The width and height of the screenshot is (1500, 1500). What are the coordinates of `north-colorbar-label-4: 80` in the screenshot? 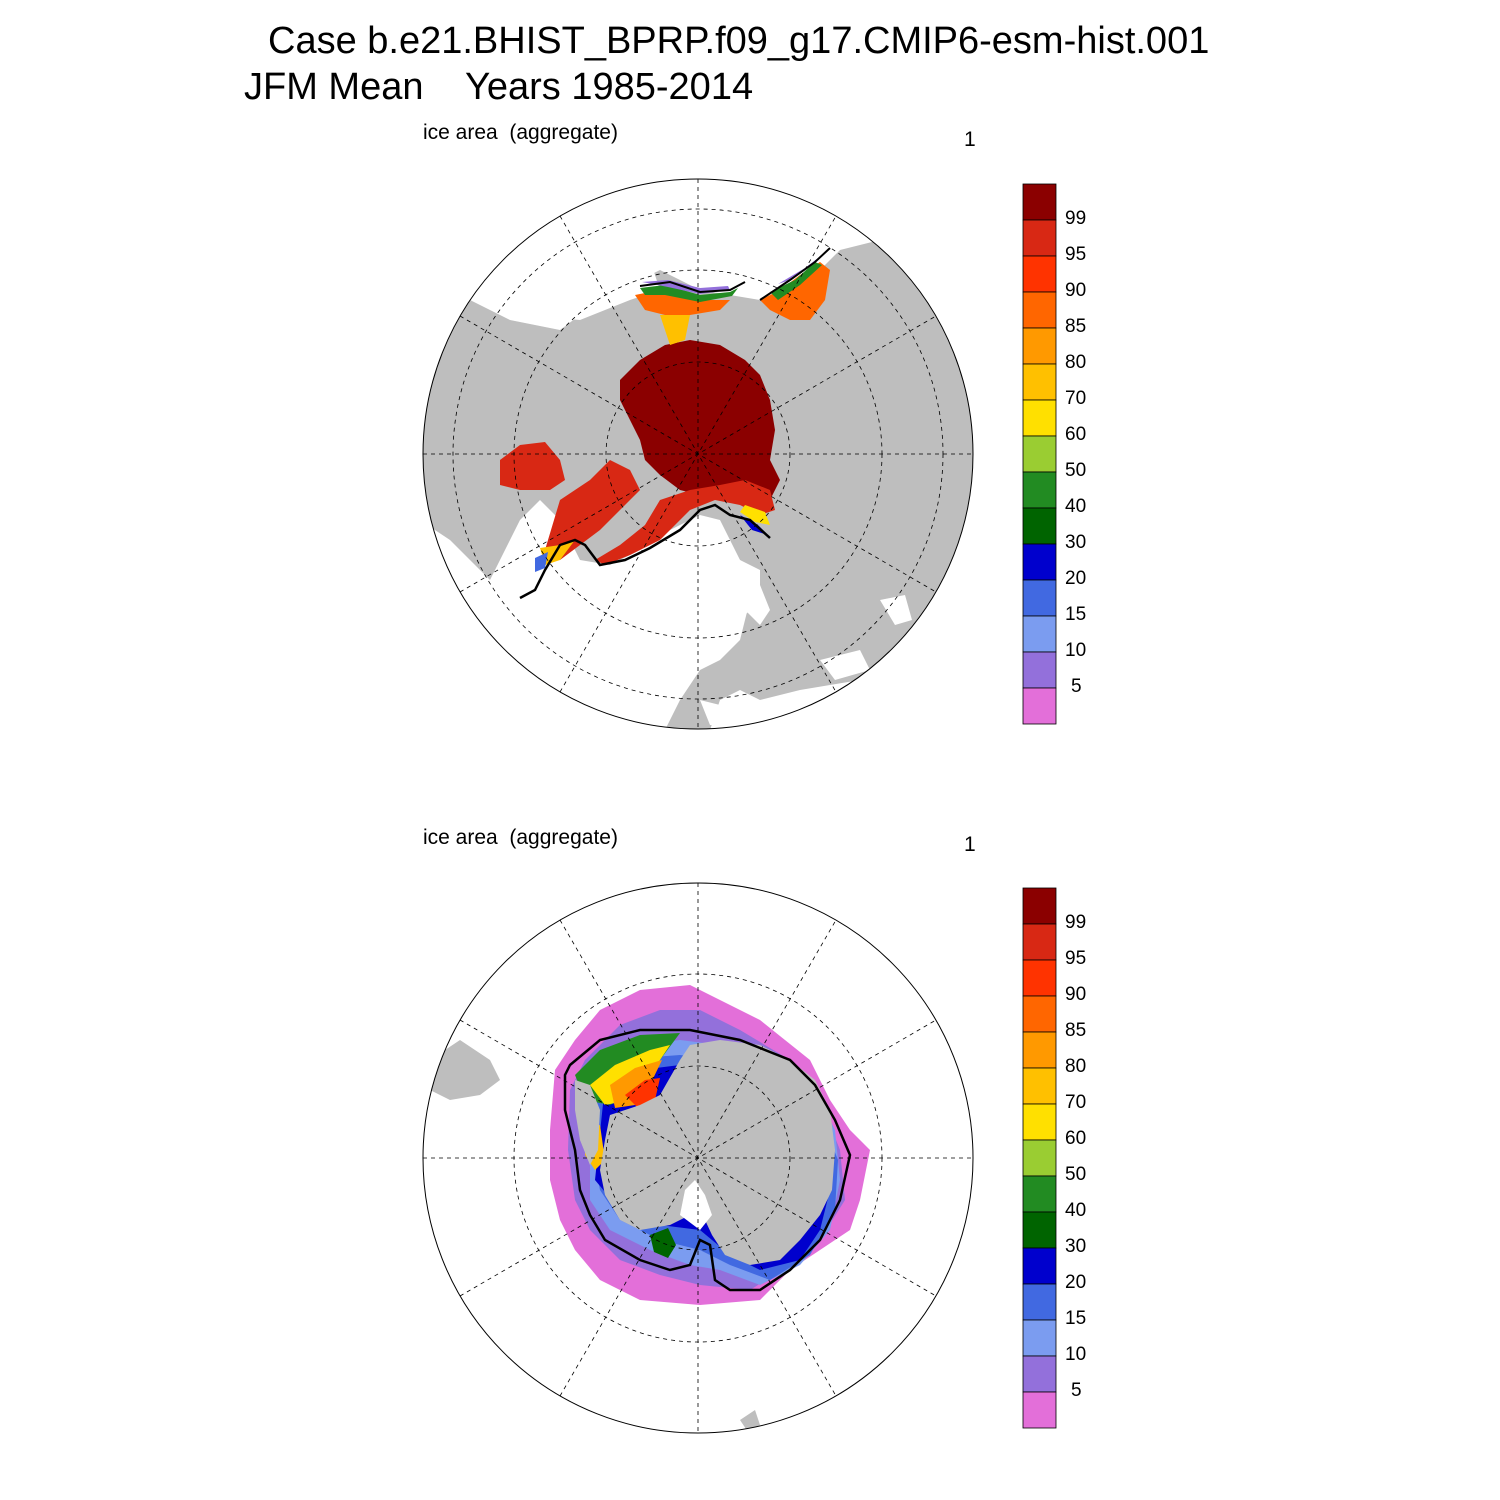 It's located at (1076, 362).